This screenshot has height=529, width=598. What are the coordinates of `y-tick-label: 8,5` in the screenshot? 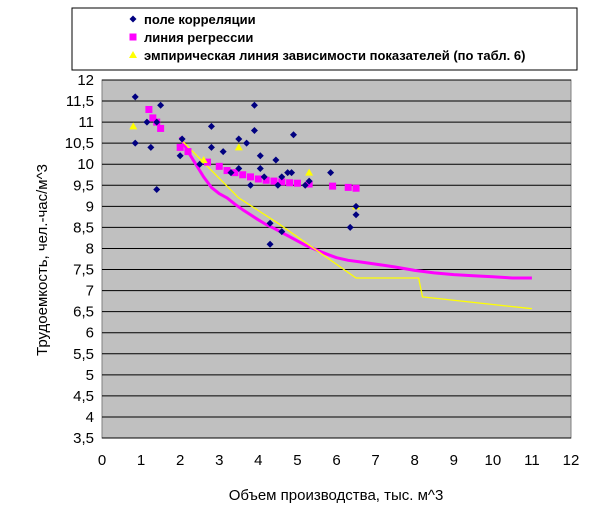 It's located at (83, 227).